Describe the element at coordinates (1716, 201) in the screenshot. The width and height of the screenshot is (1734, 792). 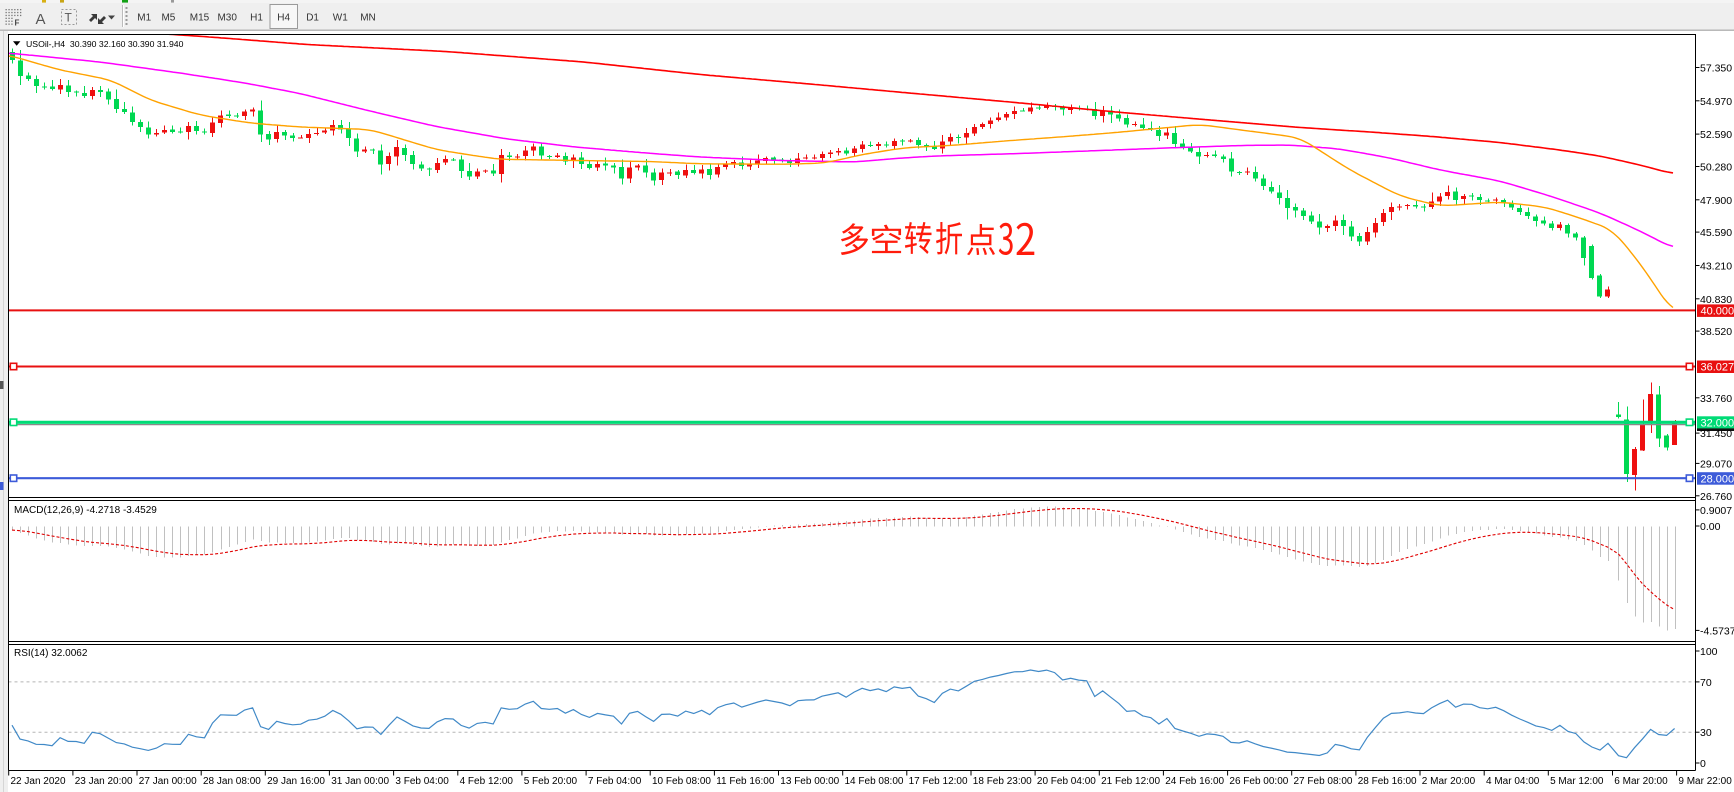
I see `svg-text: 47.900` at that location.